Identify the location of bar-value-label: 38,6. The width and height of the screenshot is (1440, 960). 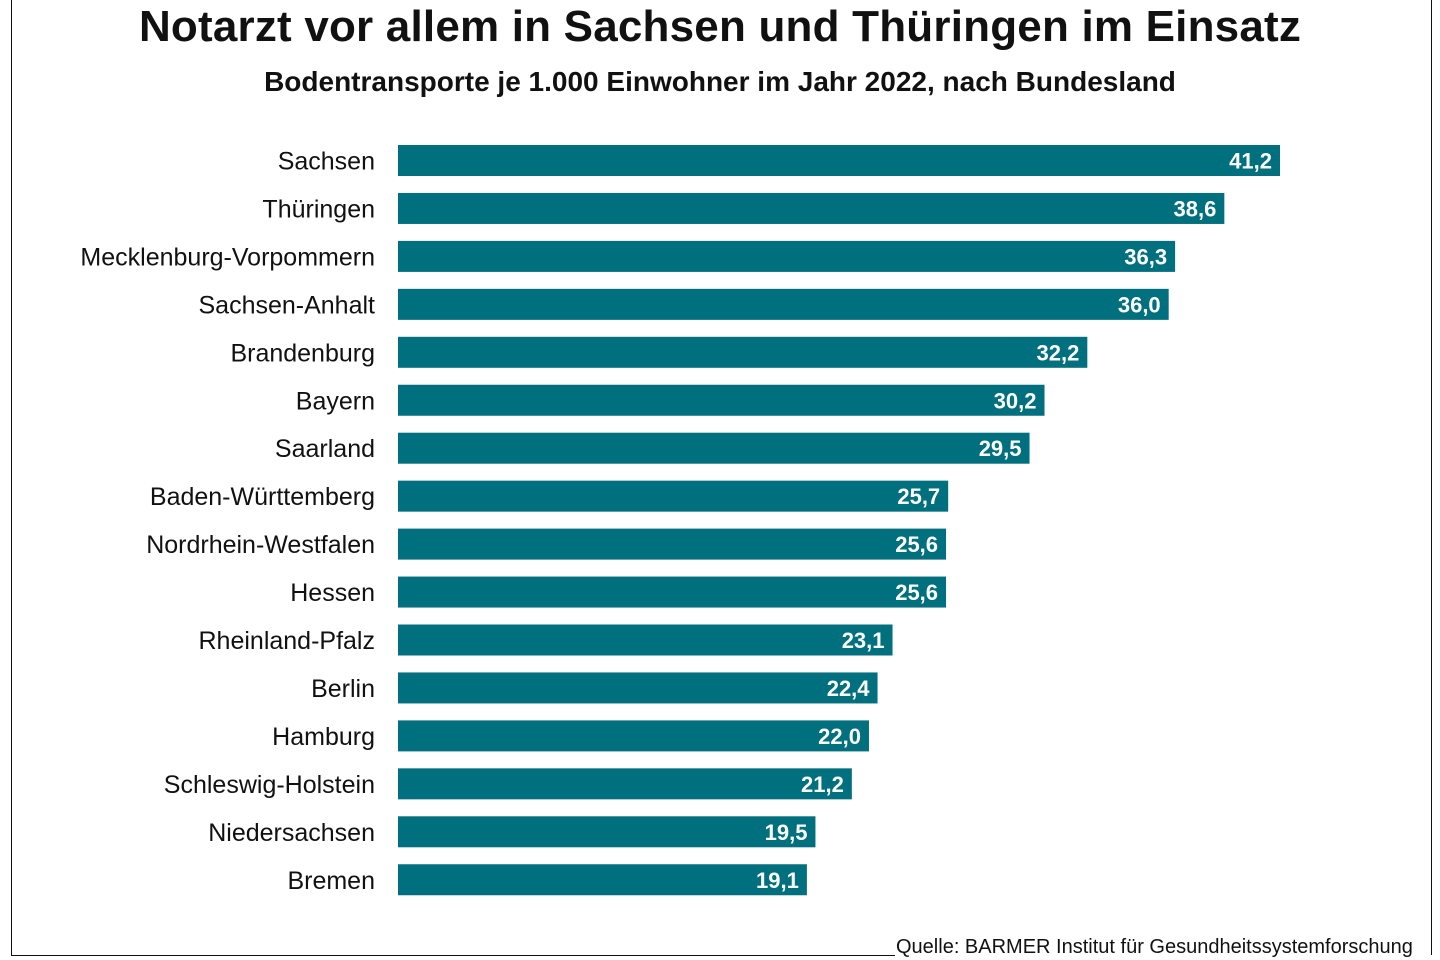
(1195, 208).